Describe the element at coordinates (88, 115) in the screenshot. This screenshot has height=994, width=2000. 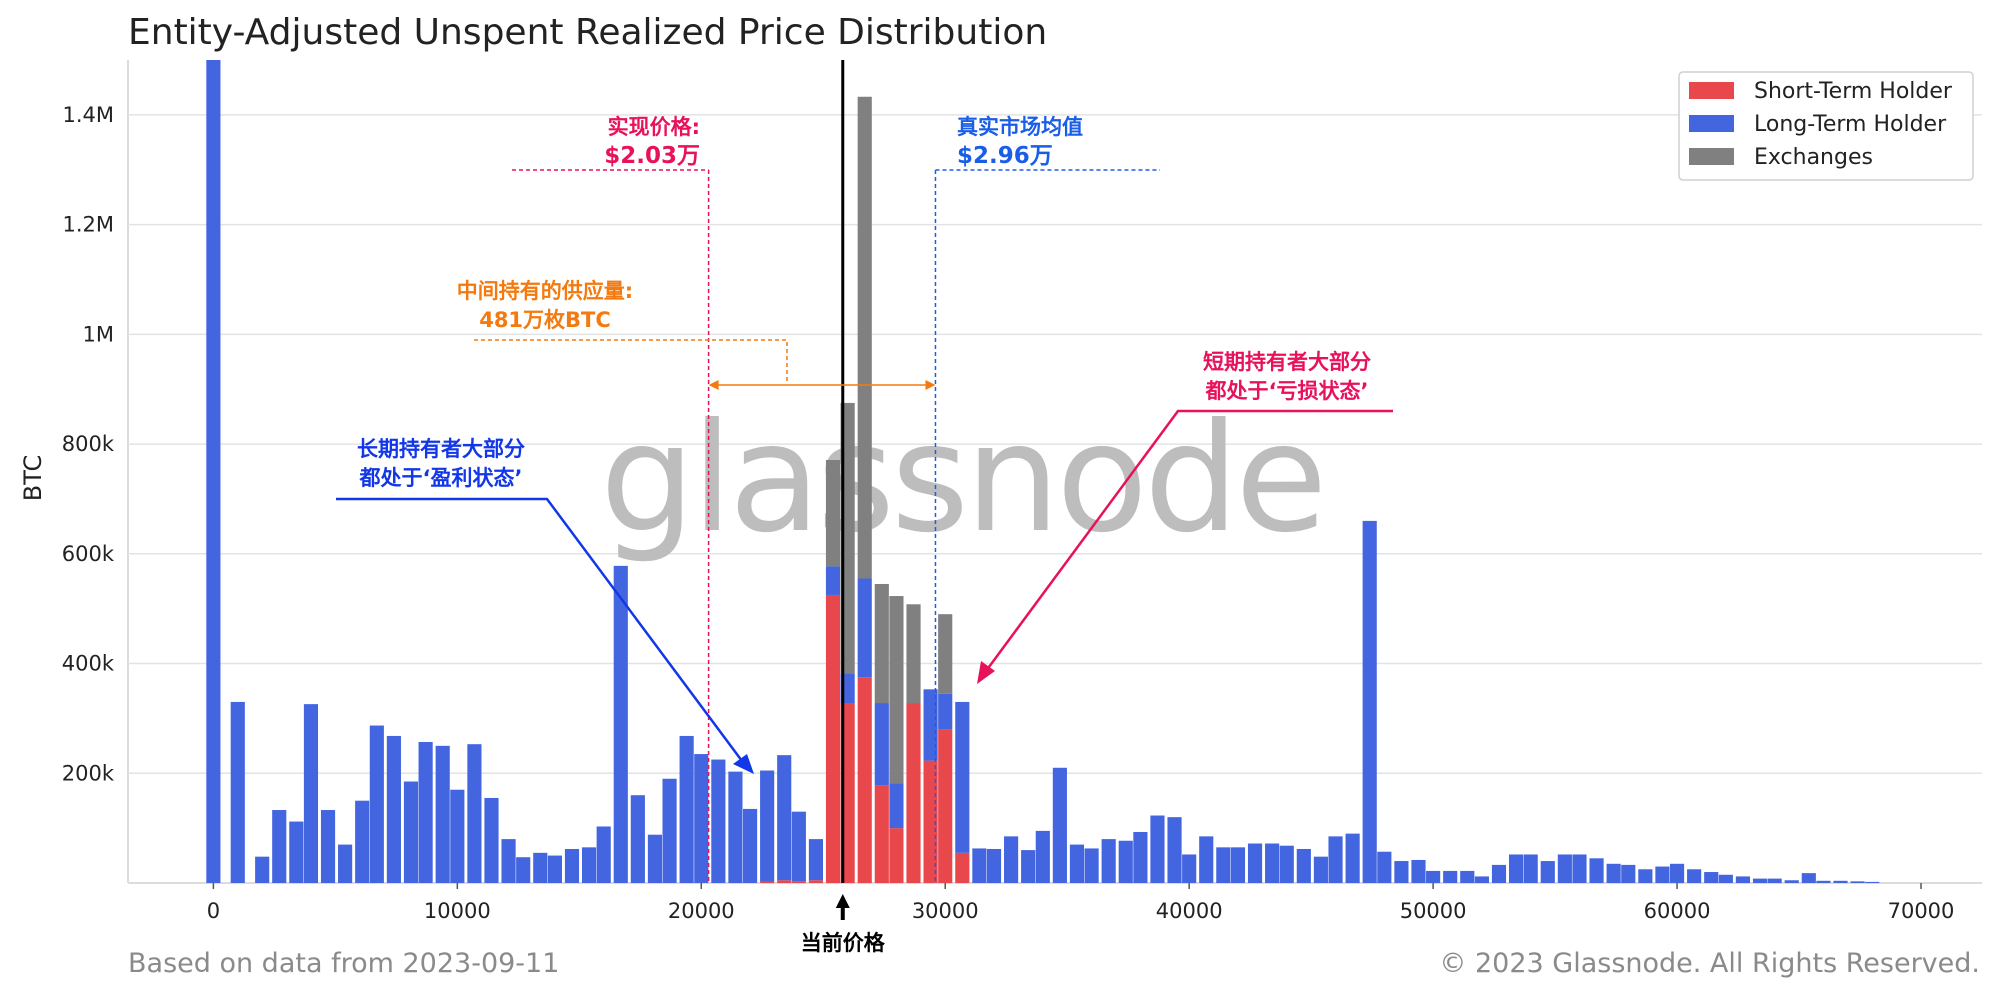
I see `y-tick-label: 1.4M` at that location.